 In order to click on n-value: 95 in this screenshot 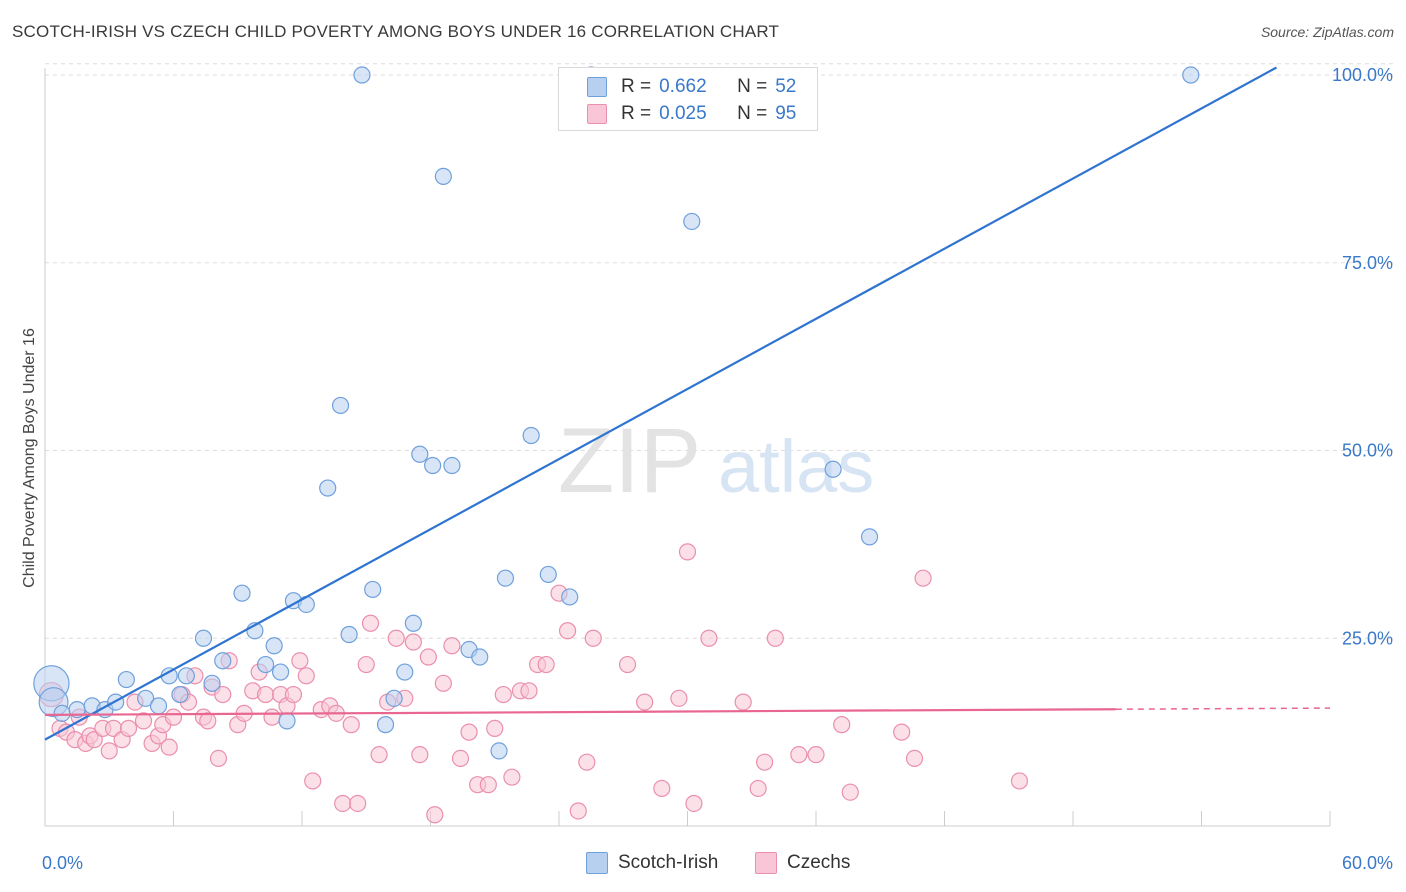, I will do `click(786, 113)`.